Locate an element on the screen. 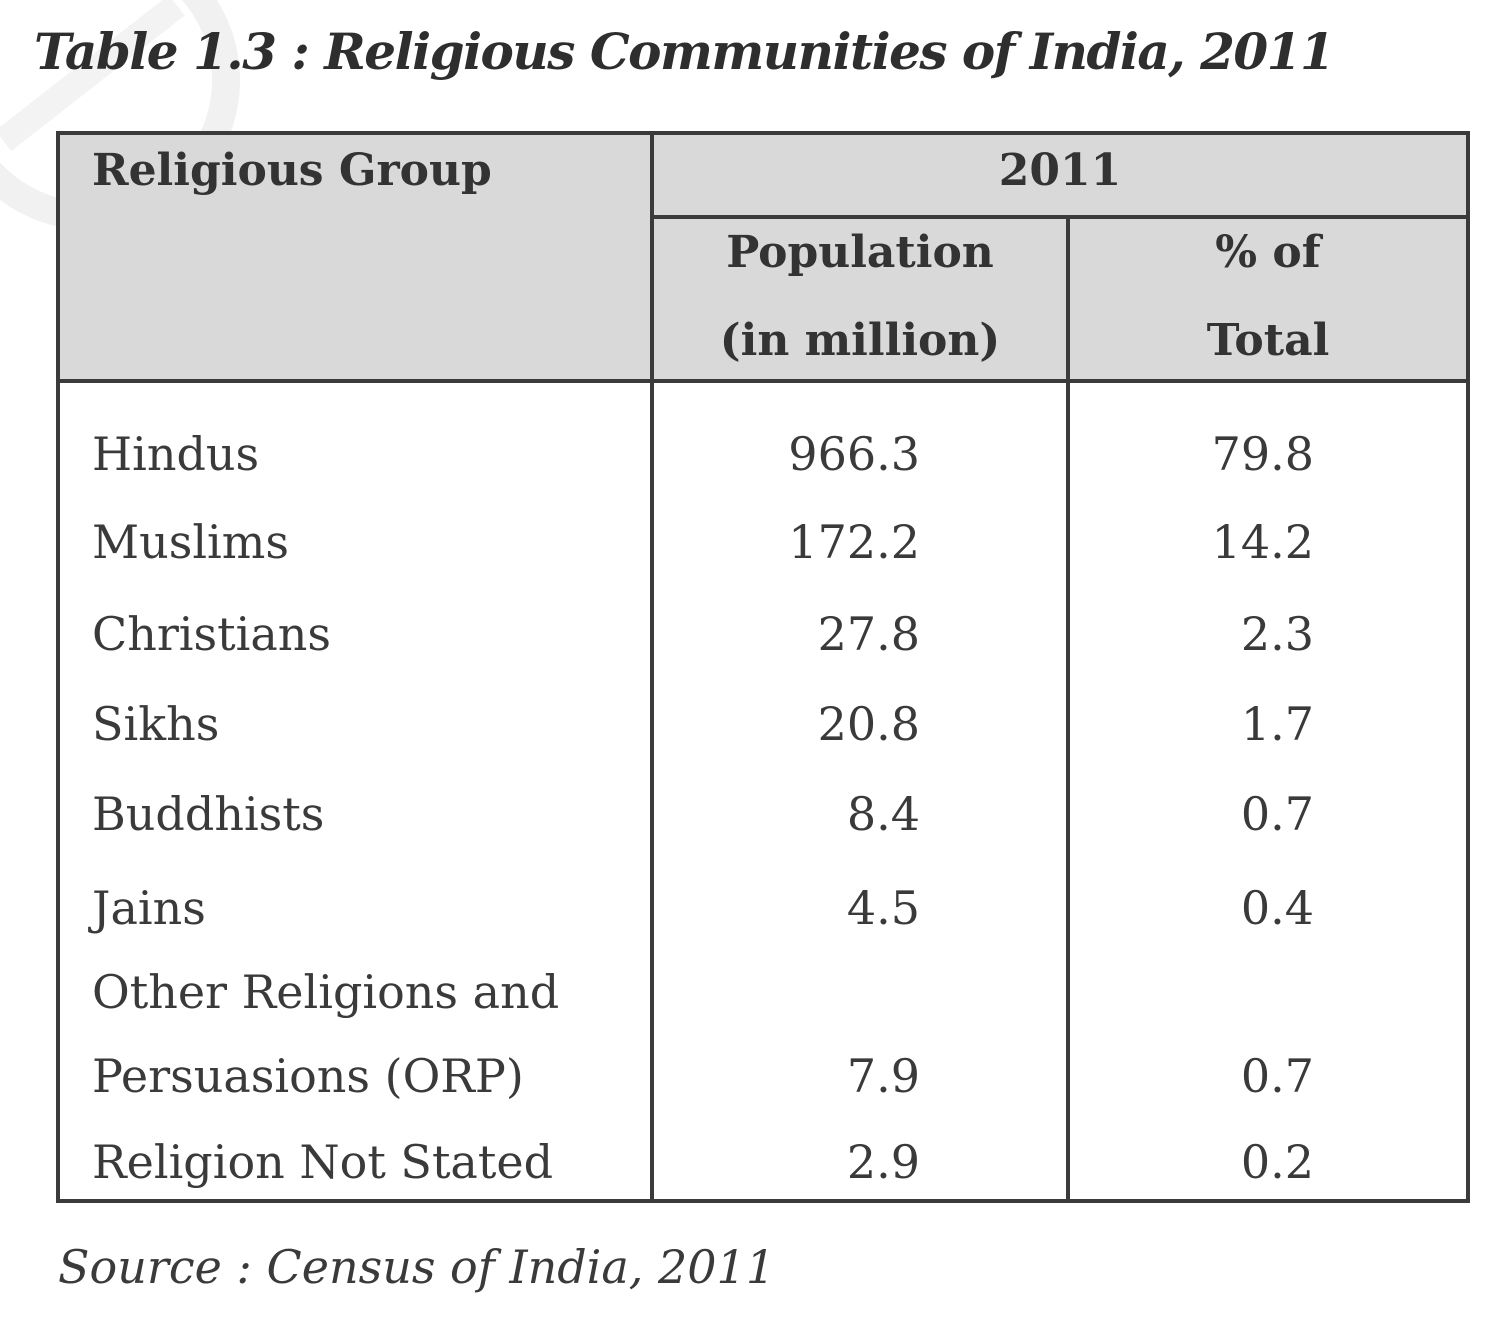 The image size is (1500, 1318). religion-name: Christians is located at coordinates (211, 634).